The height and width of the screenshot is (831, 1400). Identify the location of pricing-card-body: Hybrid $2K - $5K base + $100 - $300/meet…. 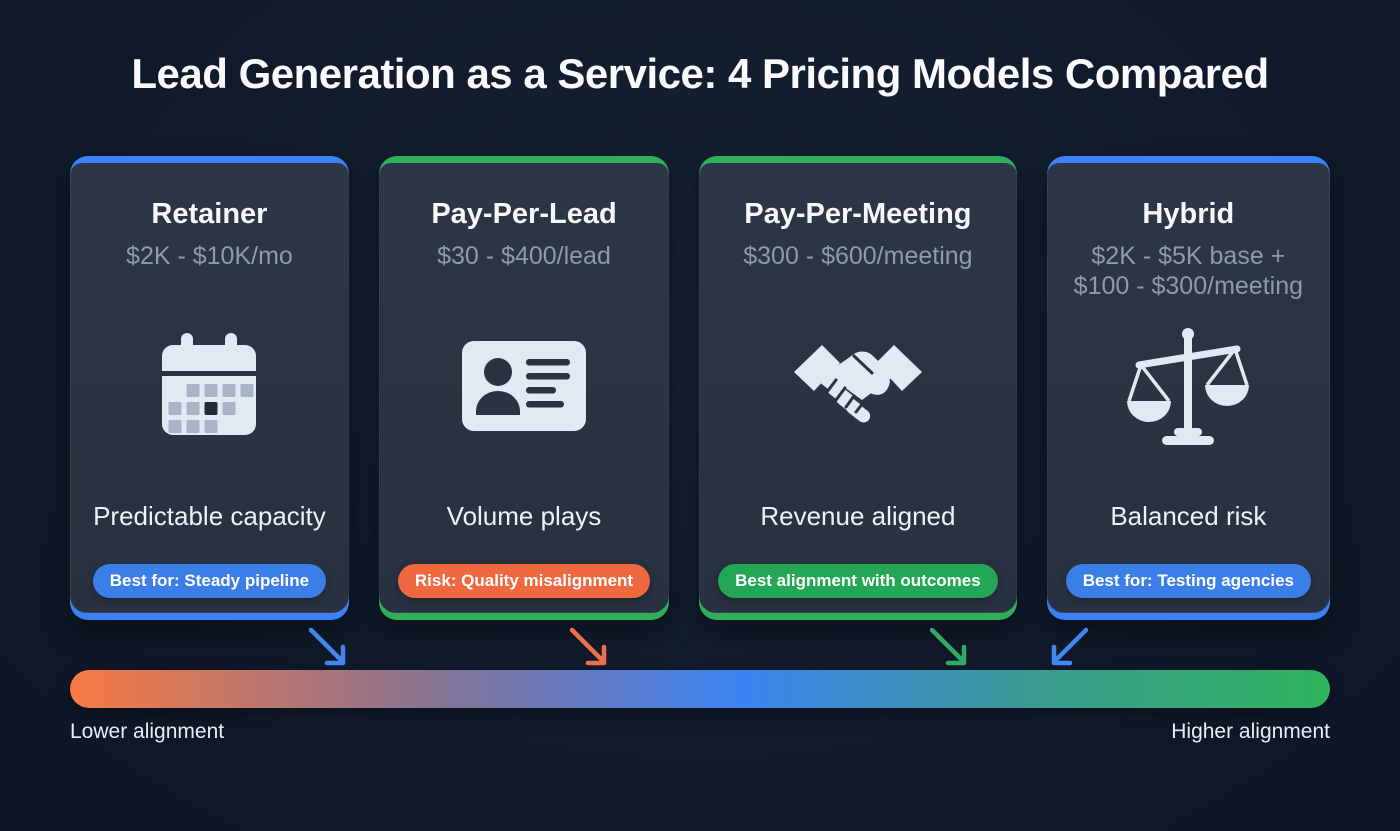
(1188, 388).